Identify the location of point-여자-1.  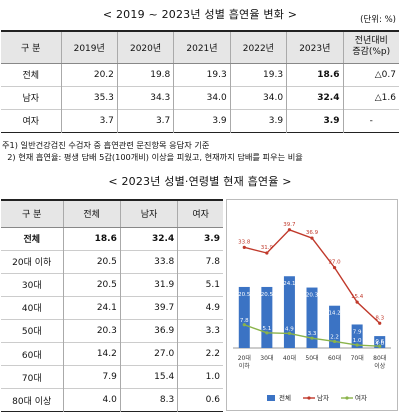
(267, 333).